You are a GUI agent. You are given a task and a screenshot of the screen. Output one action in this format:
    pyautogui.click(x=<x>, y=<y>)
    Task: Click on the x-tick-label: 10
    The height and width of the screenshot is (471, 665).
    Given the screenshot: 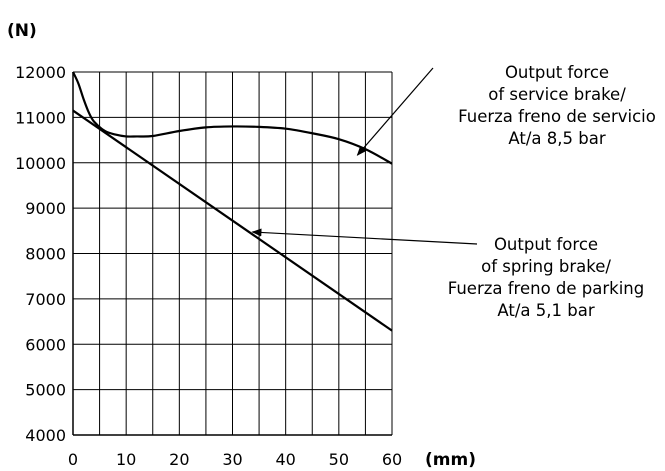 What is the action you would take?
    pyautogui.click(x=126, y=459)
    